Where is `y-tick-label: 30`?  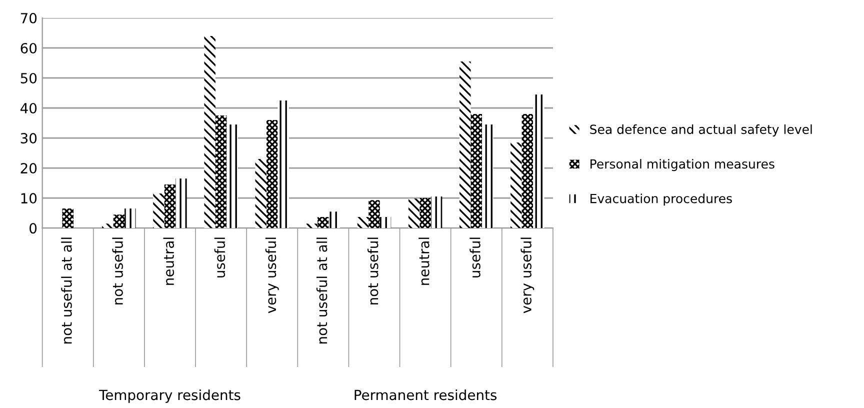
y-tick-label: 30 is located at coordinates (28, 138).